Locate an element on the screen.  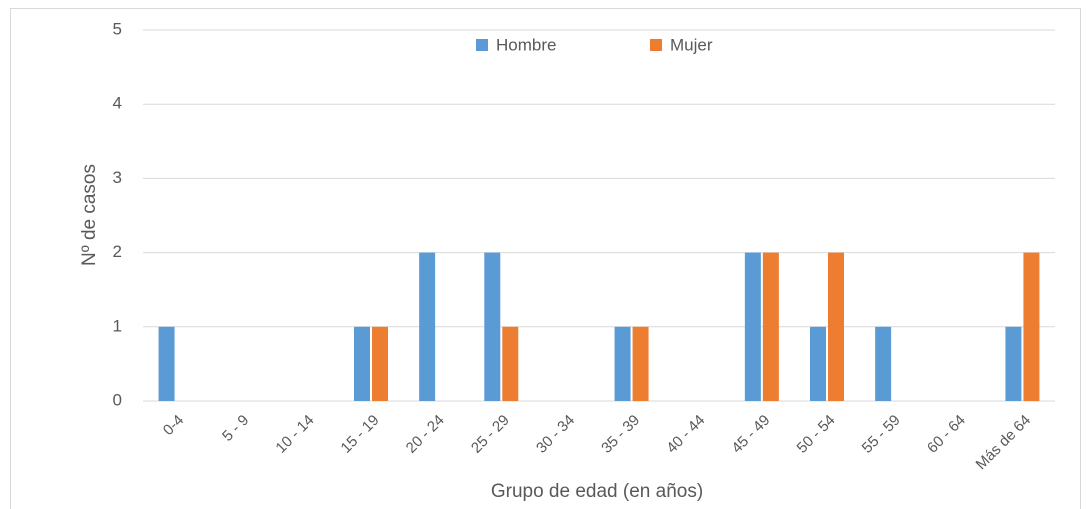
x-tick-label: 15 - 19 is located at coordinates (360, 434).